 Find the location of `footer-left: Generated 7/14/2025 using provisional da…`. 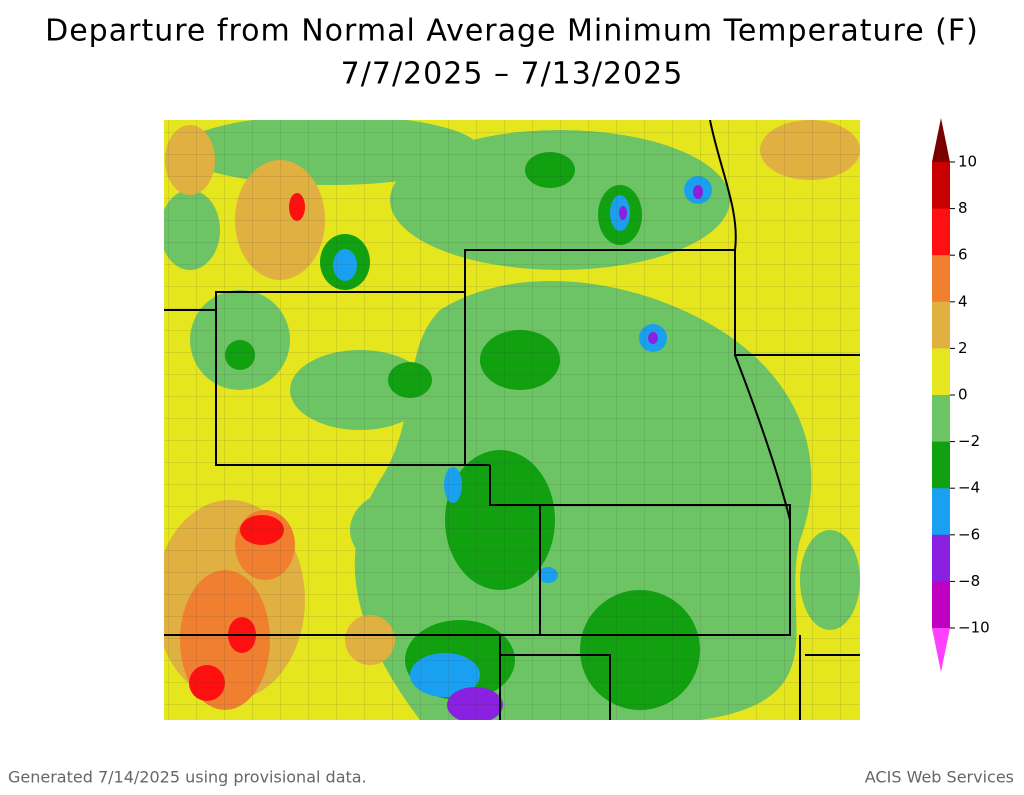

footer-left: Generated 7/14/2025 using provisional da… is located at coordinates (187, 777).